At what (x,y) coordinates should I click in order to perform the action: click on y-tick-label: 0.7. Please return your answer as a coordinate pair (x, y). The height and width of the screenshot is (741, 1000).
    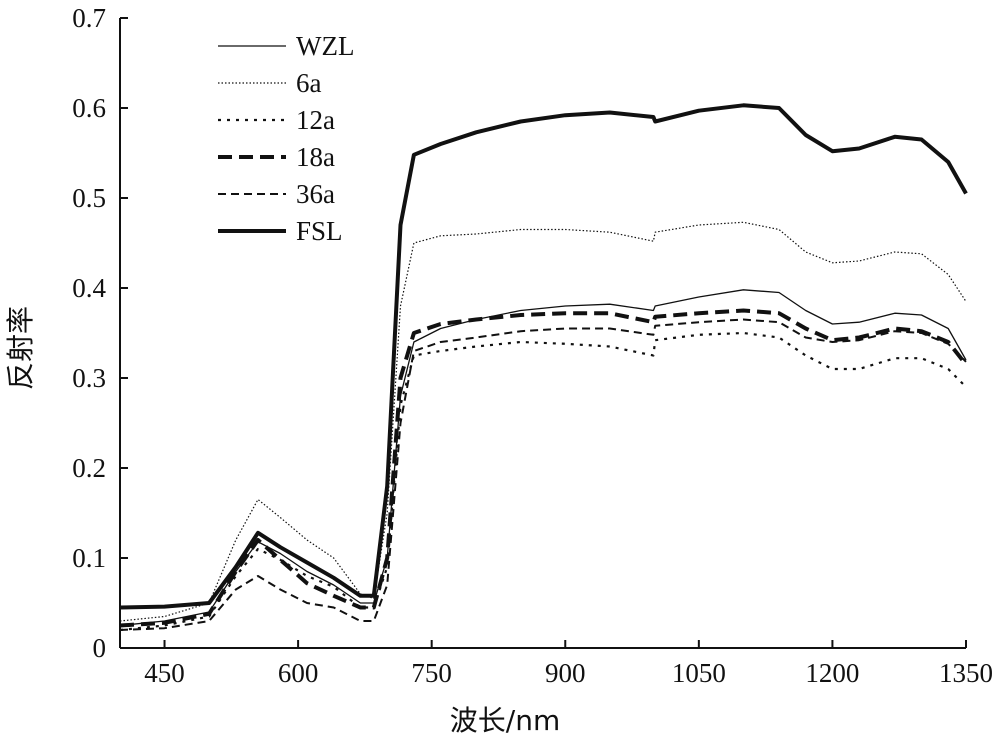
    Looking at the image, I should click on (89, 18).